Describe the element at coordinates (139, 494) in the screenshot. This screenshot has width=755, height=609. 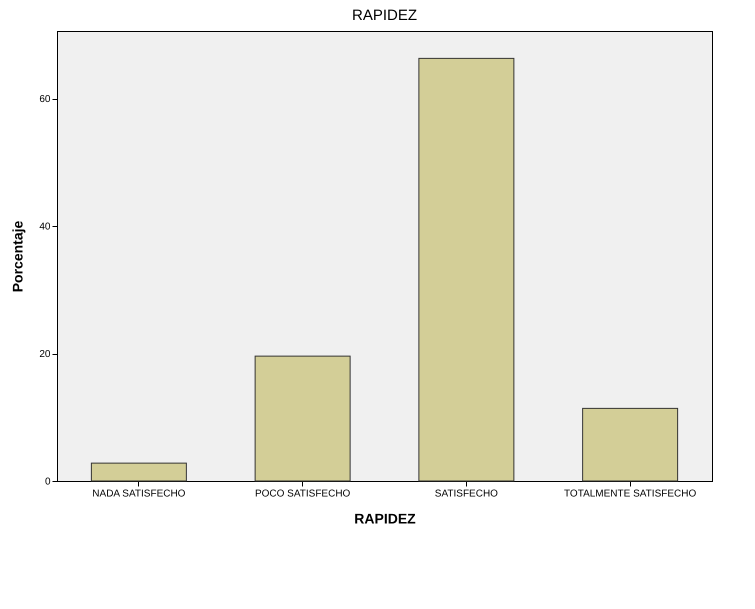
I see `x-tick-label: NADA SATISFECHO` at that location.